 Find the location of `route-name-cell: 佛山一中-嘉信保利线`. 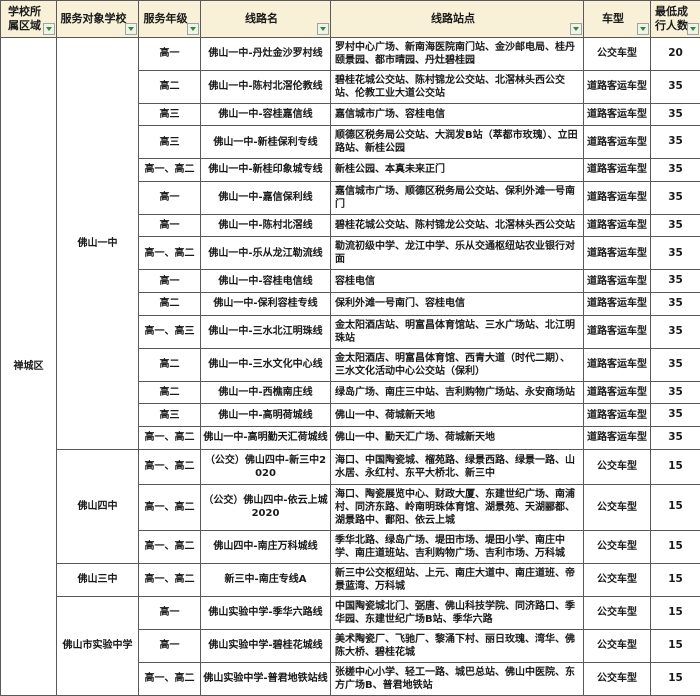

route-name-cell: 佛山一中-嘉信保利线 is located at coordinates (266, 197).